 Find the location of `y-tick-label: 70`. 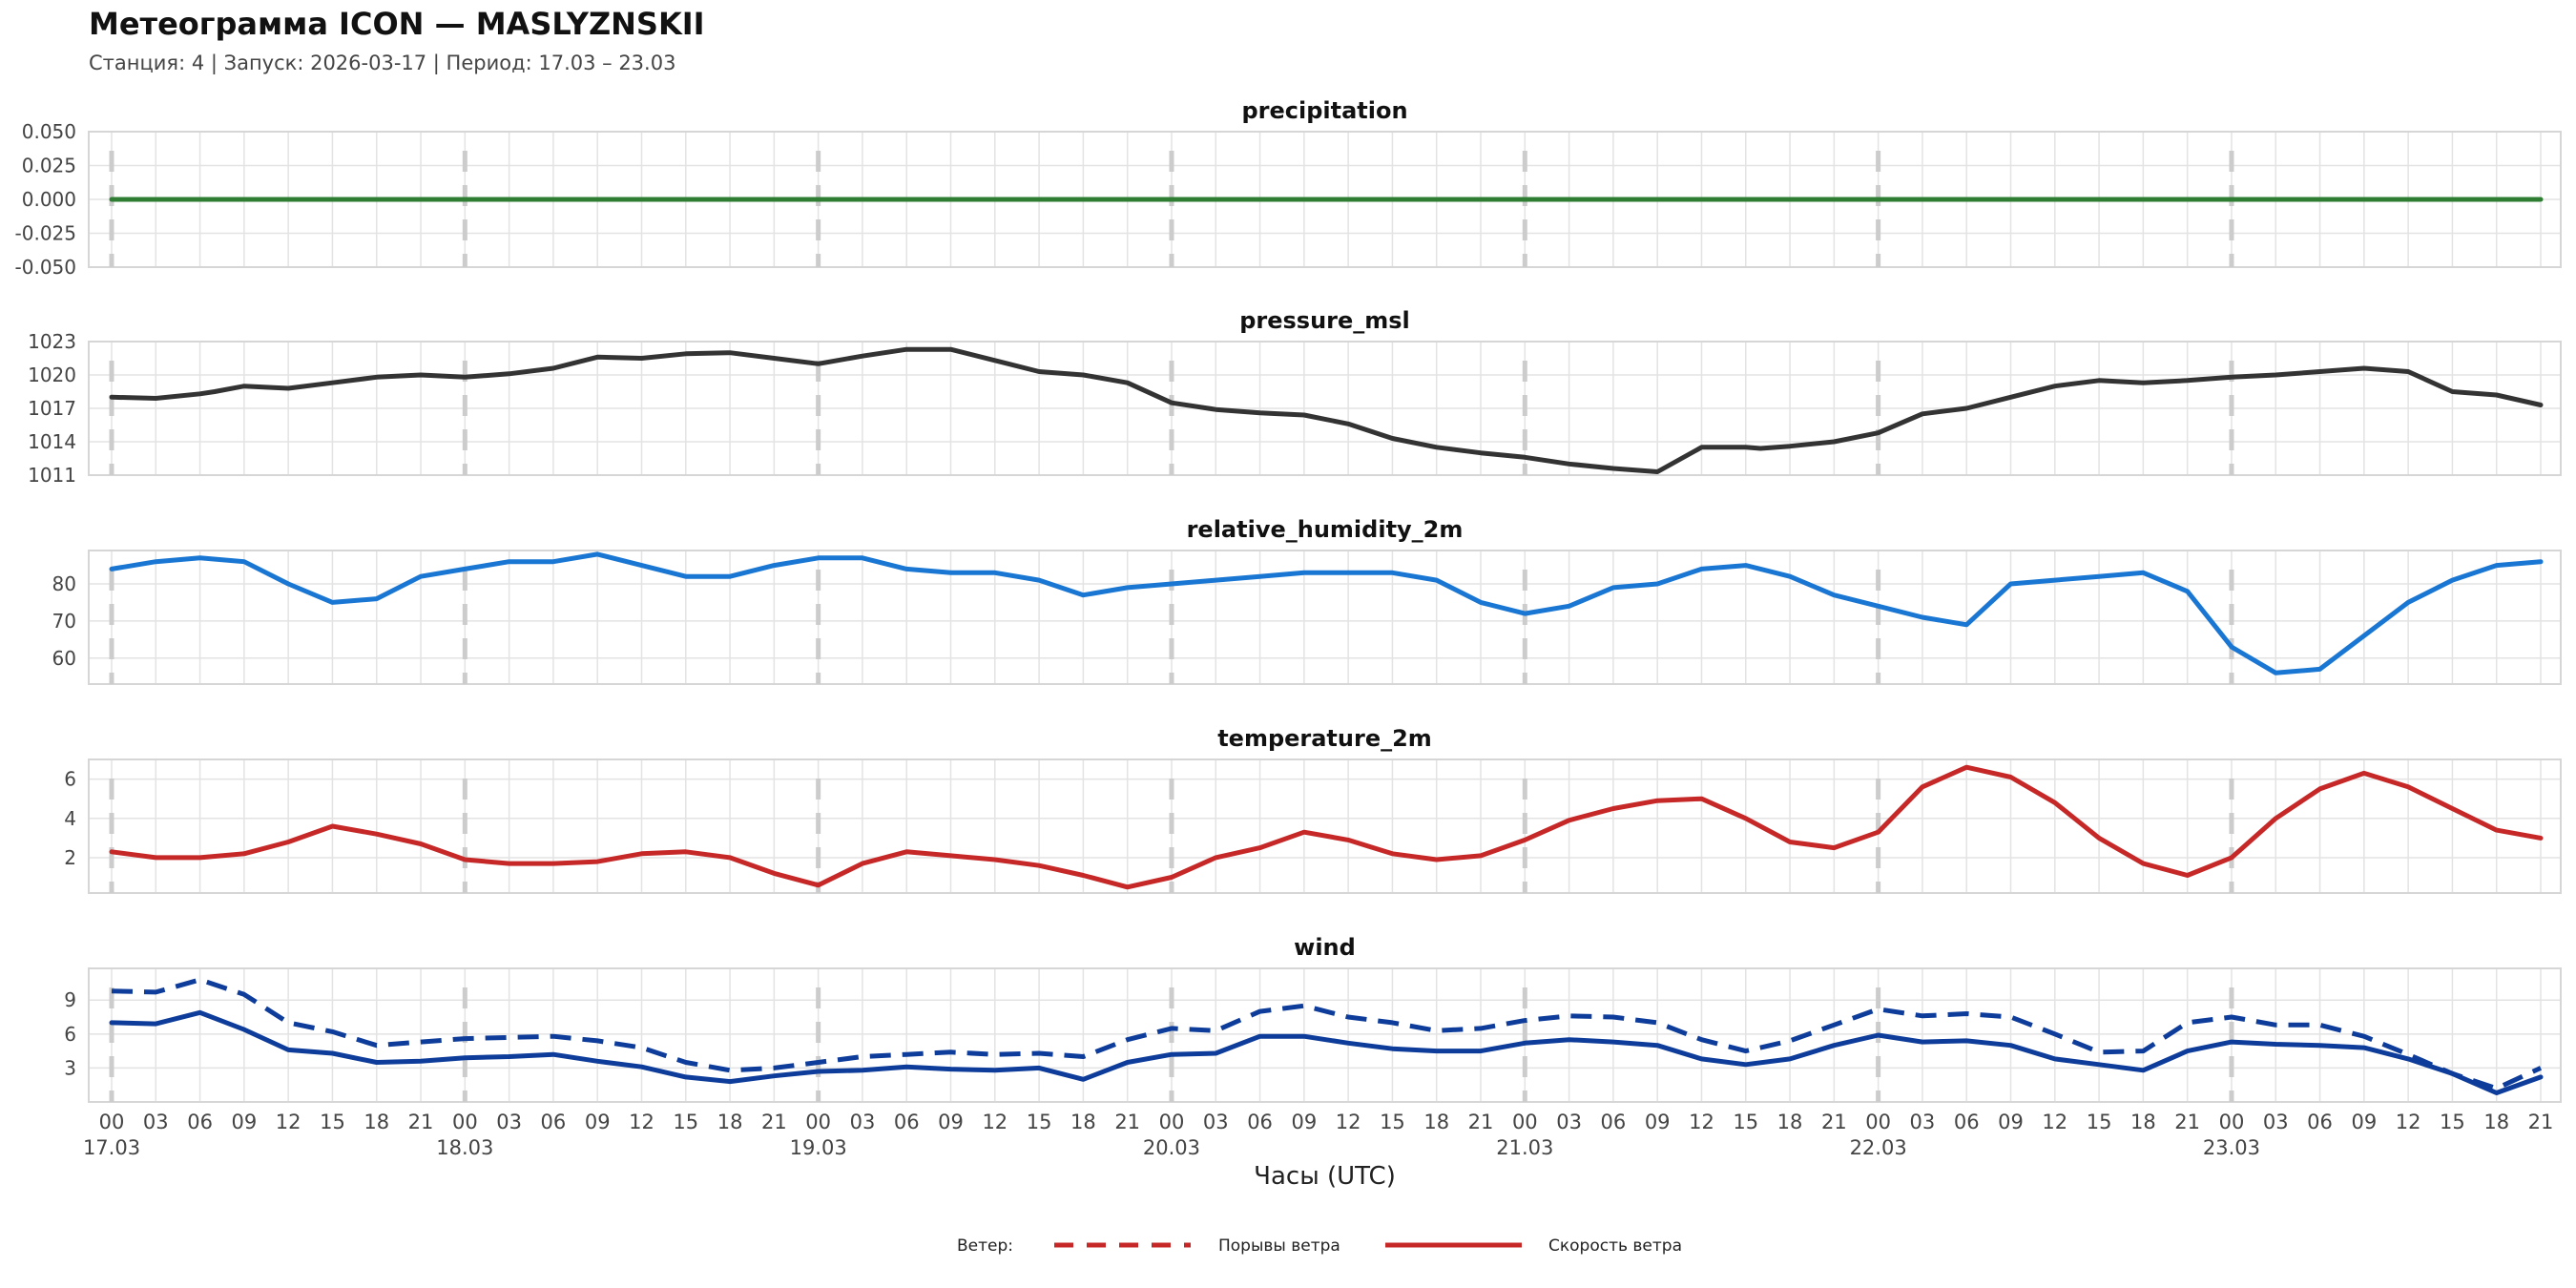

y-tick-label: 70 is located at coordinates (64, 621).